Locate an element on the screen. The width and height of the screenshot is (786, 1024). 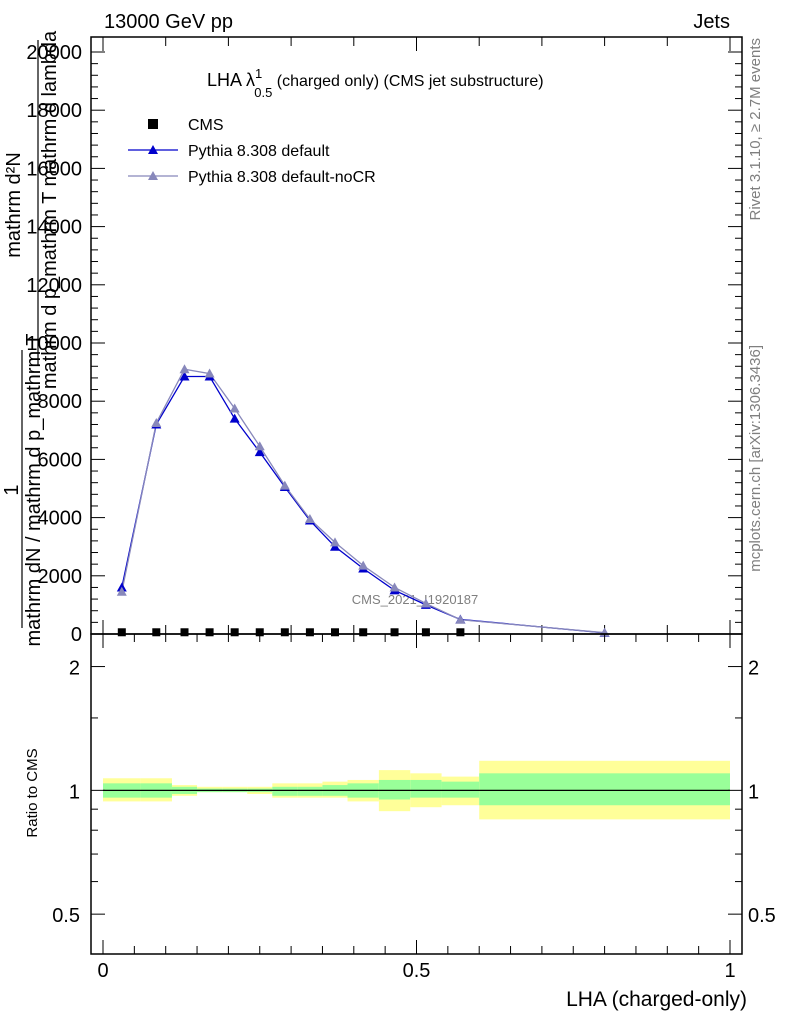
legend-label-2: Pythia 8.308 default-noCR is located at coordinates (282, 177).